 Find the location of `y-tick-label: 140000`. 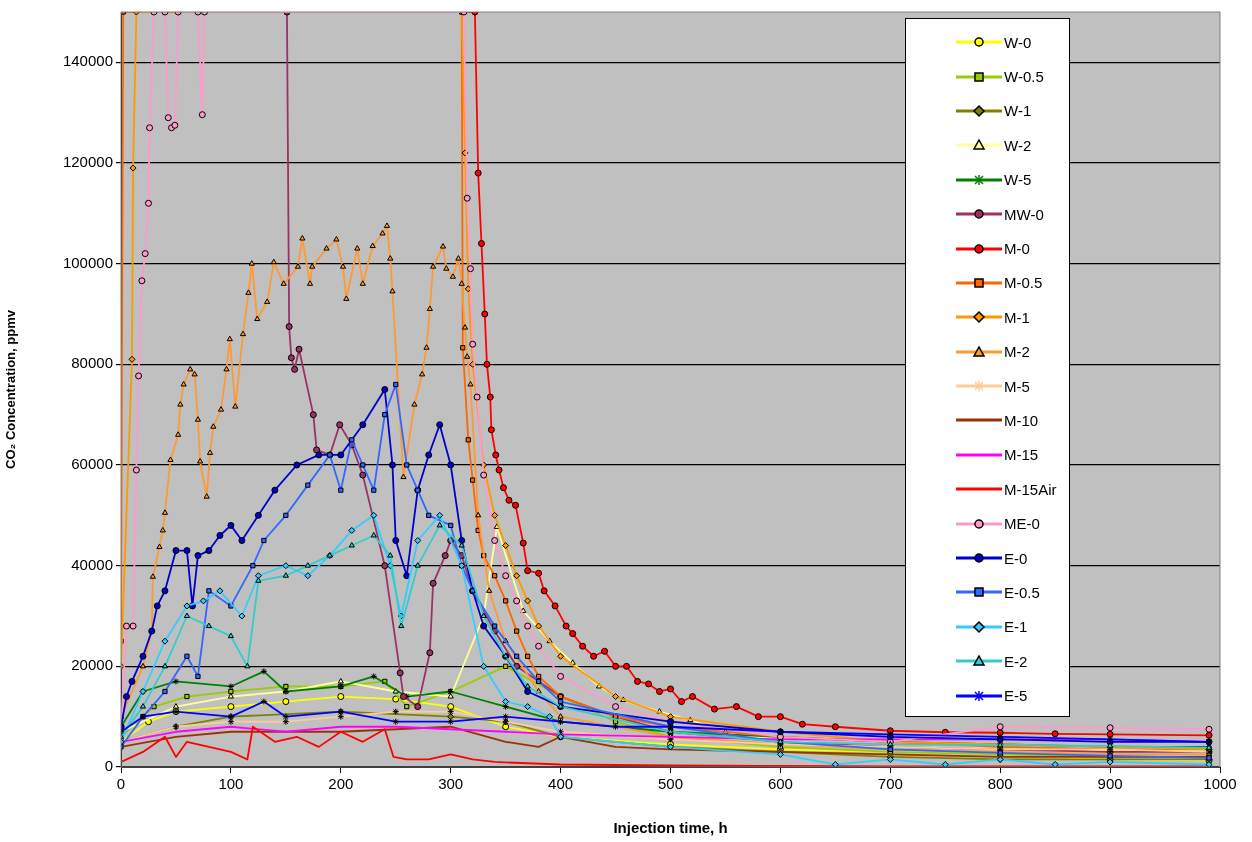

y-tick-label: 140000 is located at coordinates (87, 61).